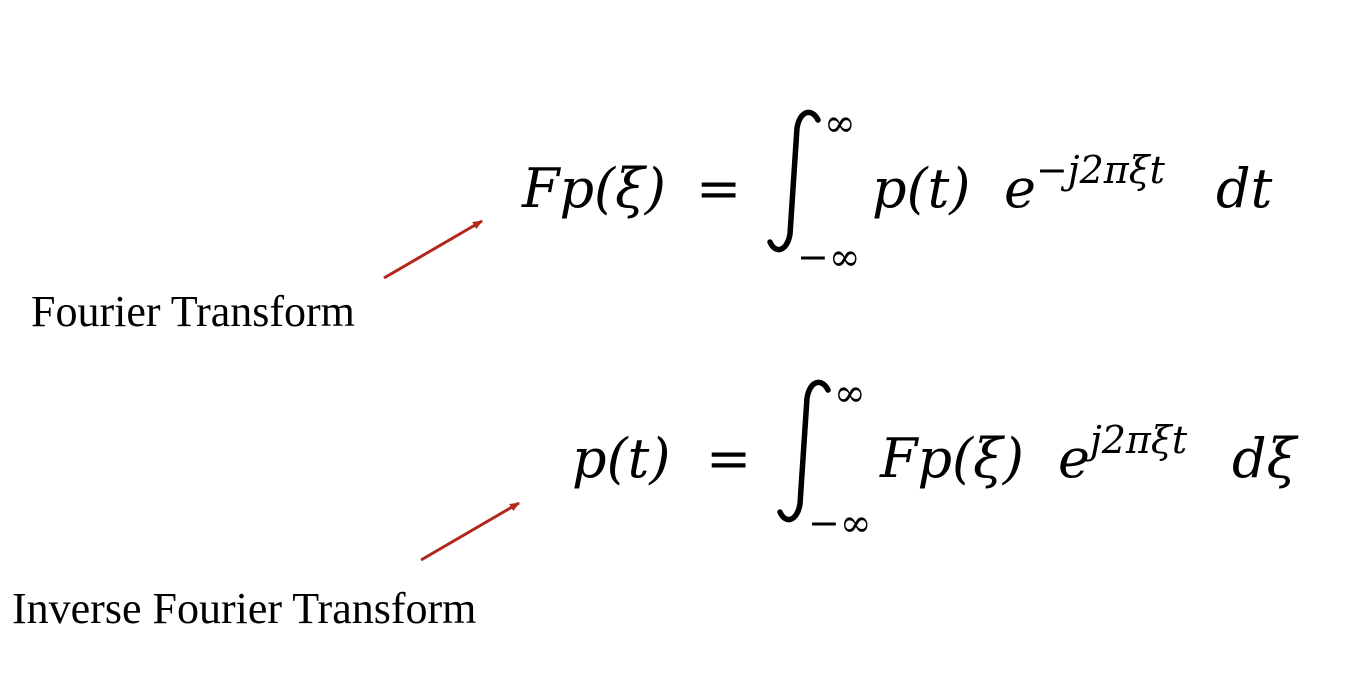  I want to click on equation-lhs: Fp(ξ), so click(594, 188).